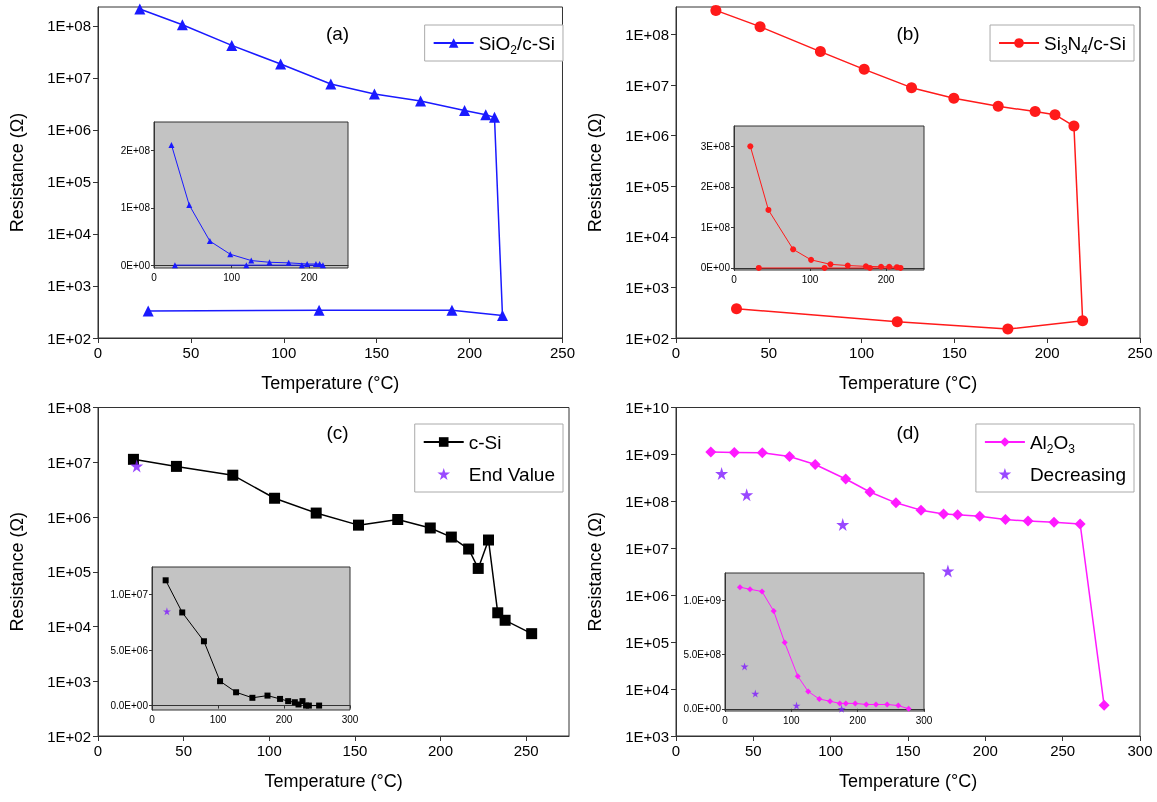  What do you see at coordinates (908, 750) in the screenshot?
I see `x-tick-label: 150` at bounding box center [908, 750].